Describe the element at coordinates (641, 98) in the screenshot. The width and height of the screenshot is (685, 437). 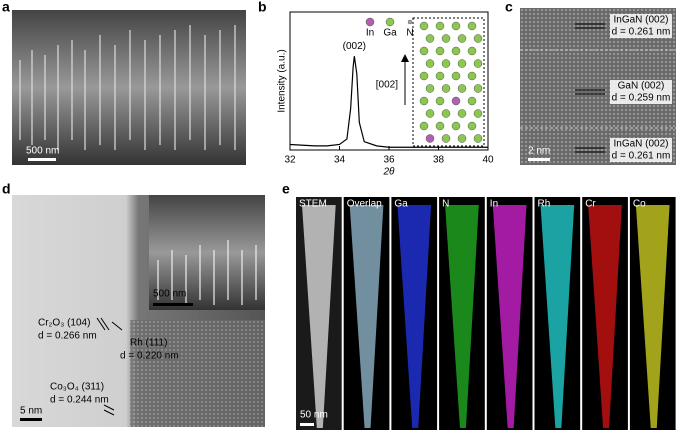
I see `spacing-label: d = 0.259 nm` at that location.